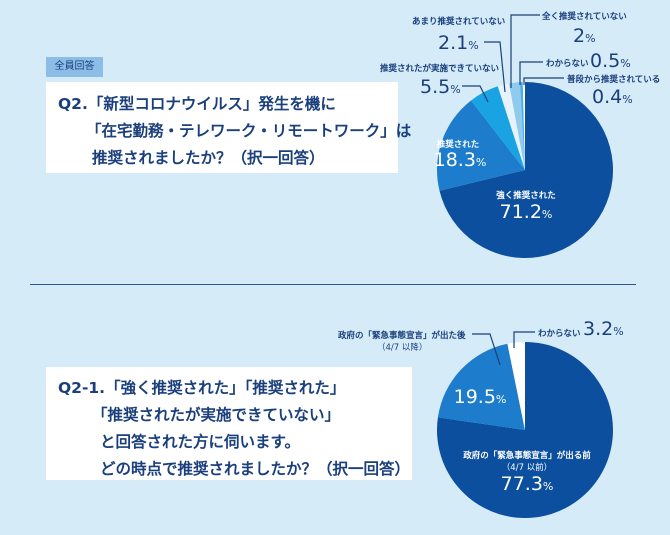  What do you see at coordinates (402, 348) in the screenshot?
I see `slice-sublabel: （4/7 以降）` at bounding box center [402, 348].